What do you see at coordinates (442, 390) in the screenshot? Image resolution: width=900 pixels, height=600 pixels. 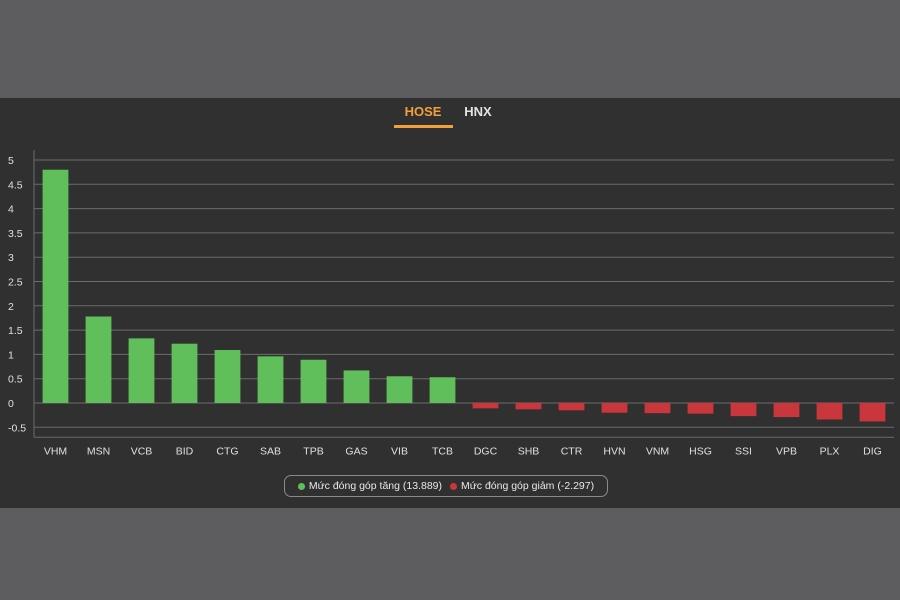 I see `bar-tcb` at bounding box center [442, 390].